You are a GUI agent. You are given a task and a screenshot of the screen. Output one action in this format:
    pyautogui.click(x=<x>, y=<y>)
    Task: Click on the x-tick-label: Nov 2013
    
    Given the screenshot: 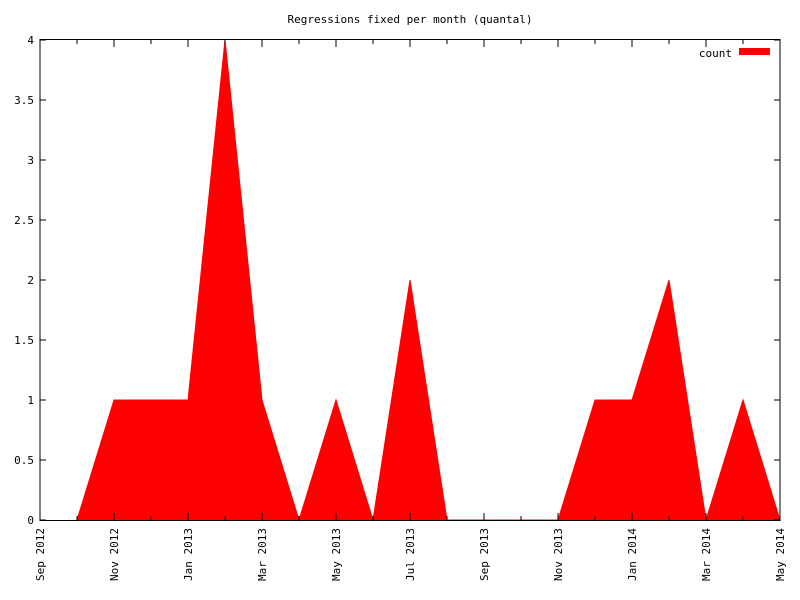 What is the action you would take?
    pyautogui.click(x=558, y=554)
    